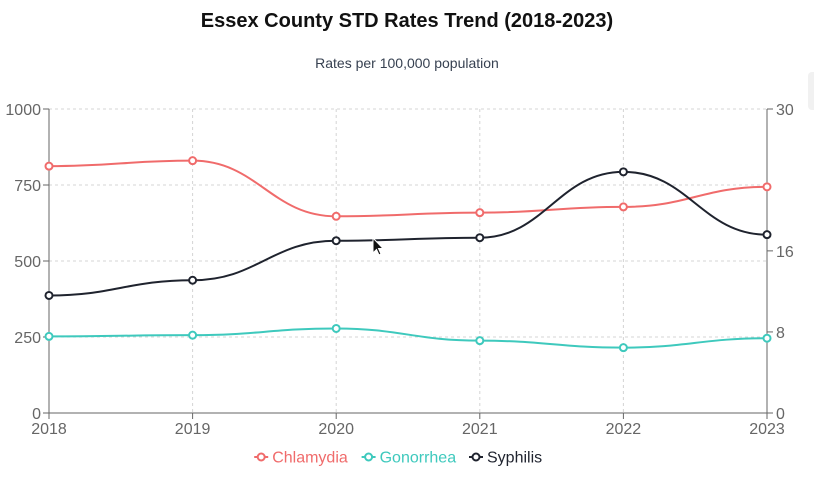 The height and width of the screenshot is (477, 814). I want to click on legend-item-gonorrhea: Gonorrhea, so click(409, 458).